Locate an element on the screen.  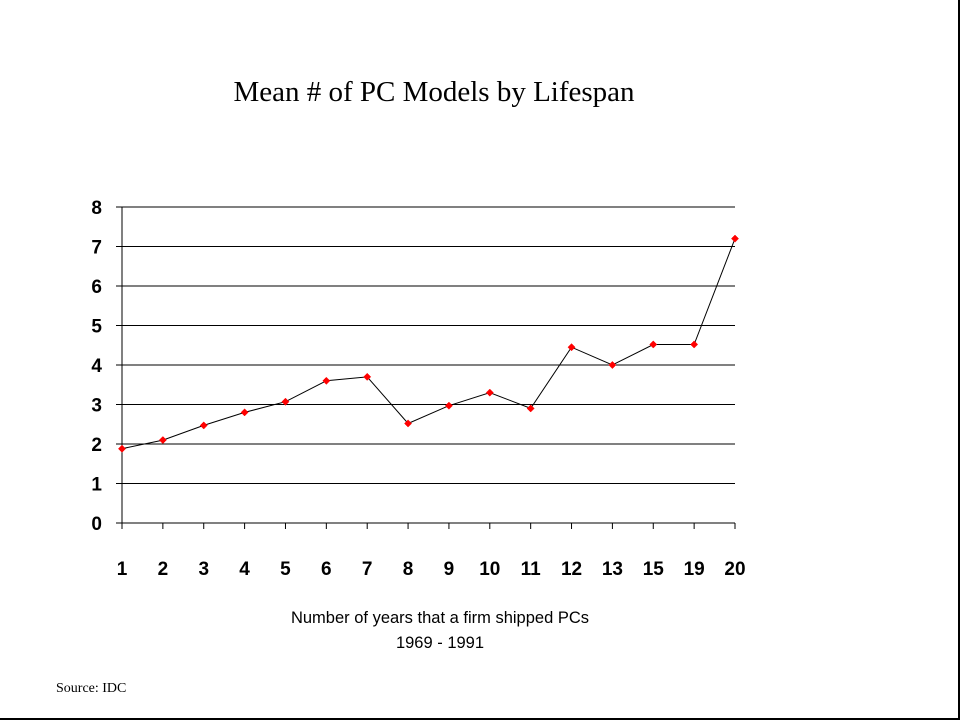
x-tick-label: 15 is located at coordinates (654, 569).